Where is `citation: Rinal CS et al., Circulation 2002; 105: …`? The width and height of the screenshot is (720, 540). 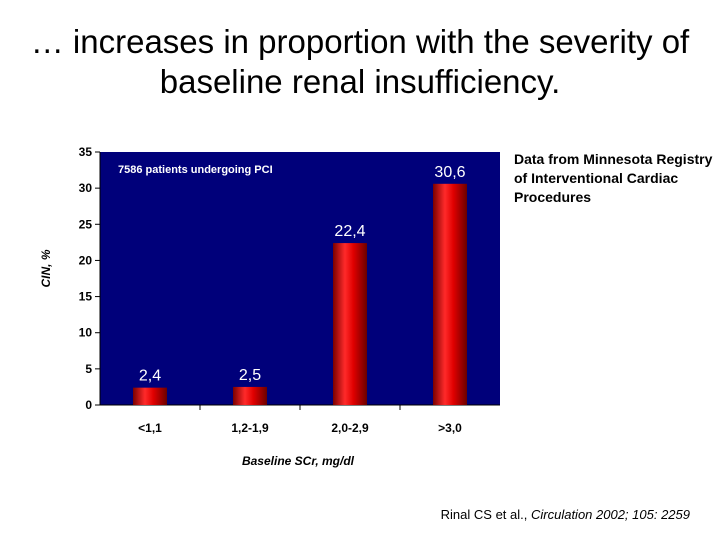
citation: Rinal CS et al., Circulation 2002; 105: … is located at coordinates (565, 514).